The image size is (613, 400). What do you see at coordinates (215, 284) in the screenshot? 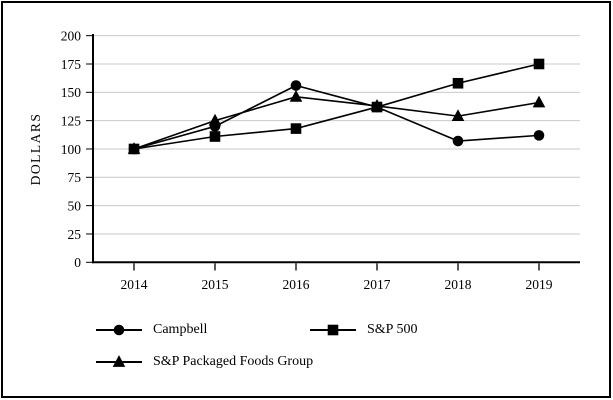
I see `x-tick-label-2015: 2015` at bounding box center [215, 284].